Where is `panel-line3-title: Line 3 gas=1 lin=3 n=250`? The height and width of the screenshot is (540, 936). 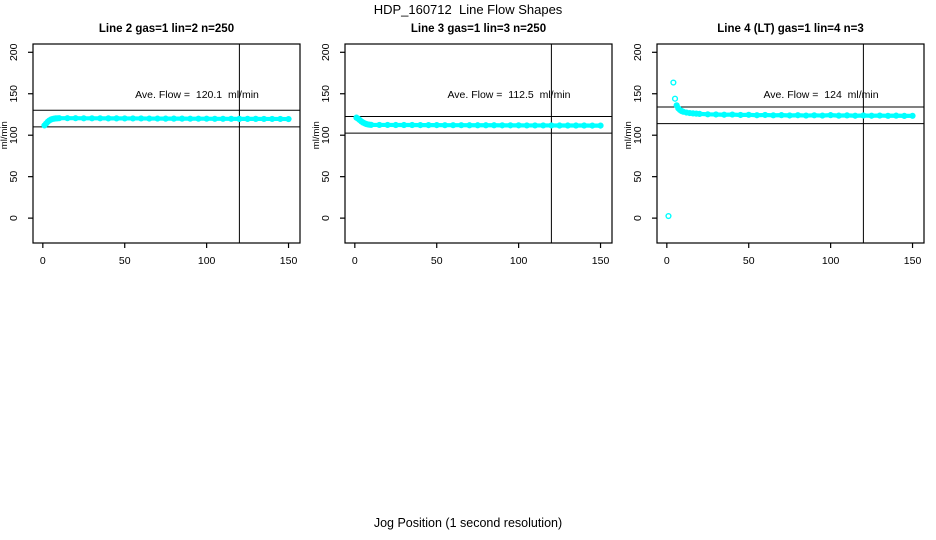
panel-line3-title: Line 3 gas=1 lin=3 n=250 is located at coordinates (478, 29).